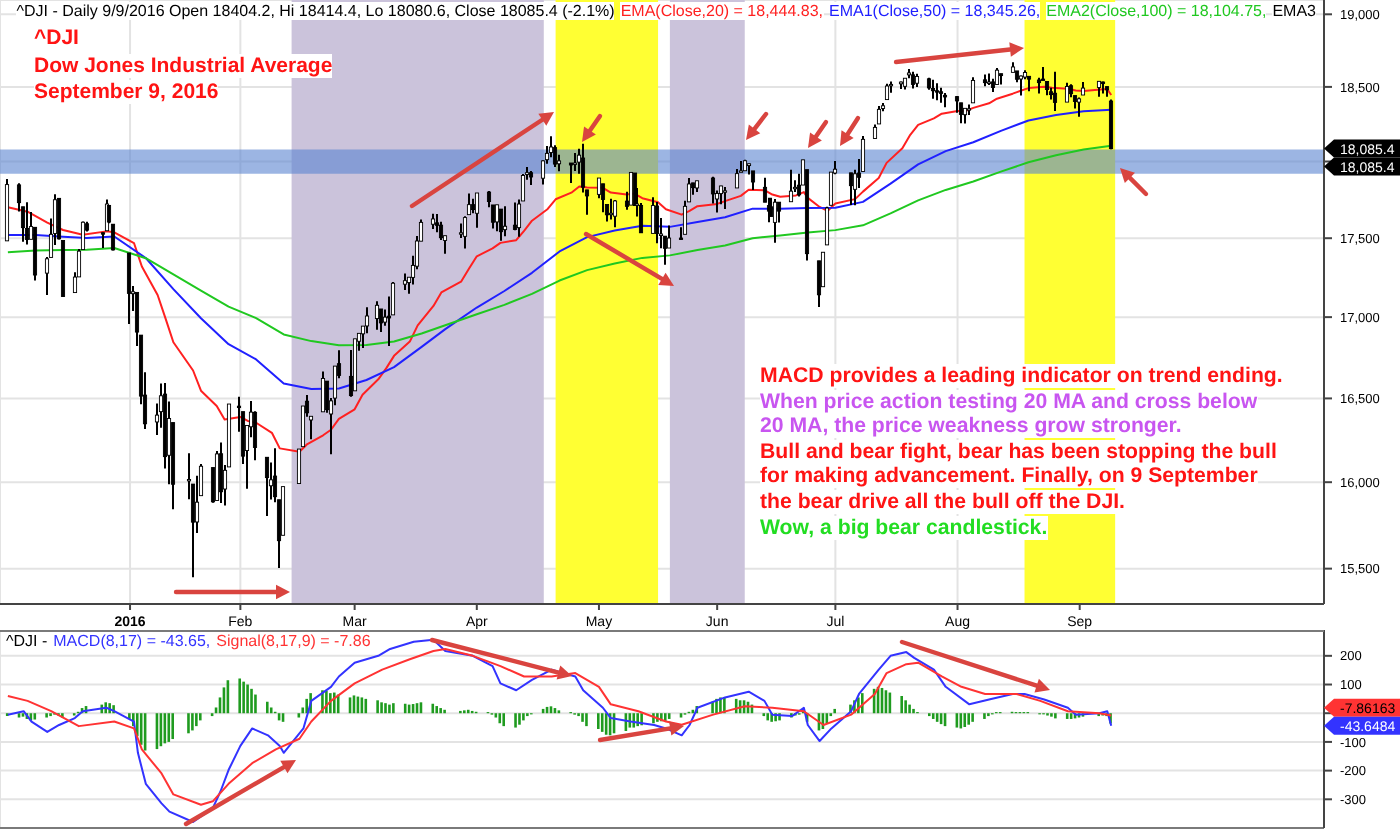 The image size is (1400, 830). Describe the element at coordinates (1021, 376) in the screenshot. I see `annotation: MACD provides a leading indicator on trend ending.` at that location.